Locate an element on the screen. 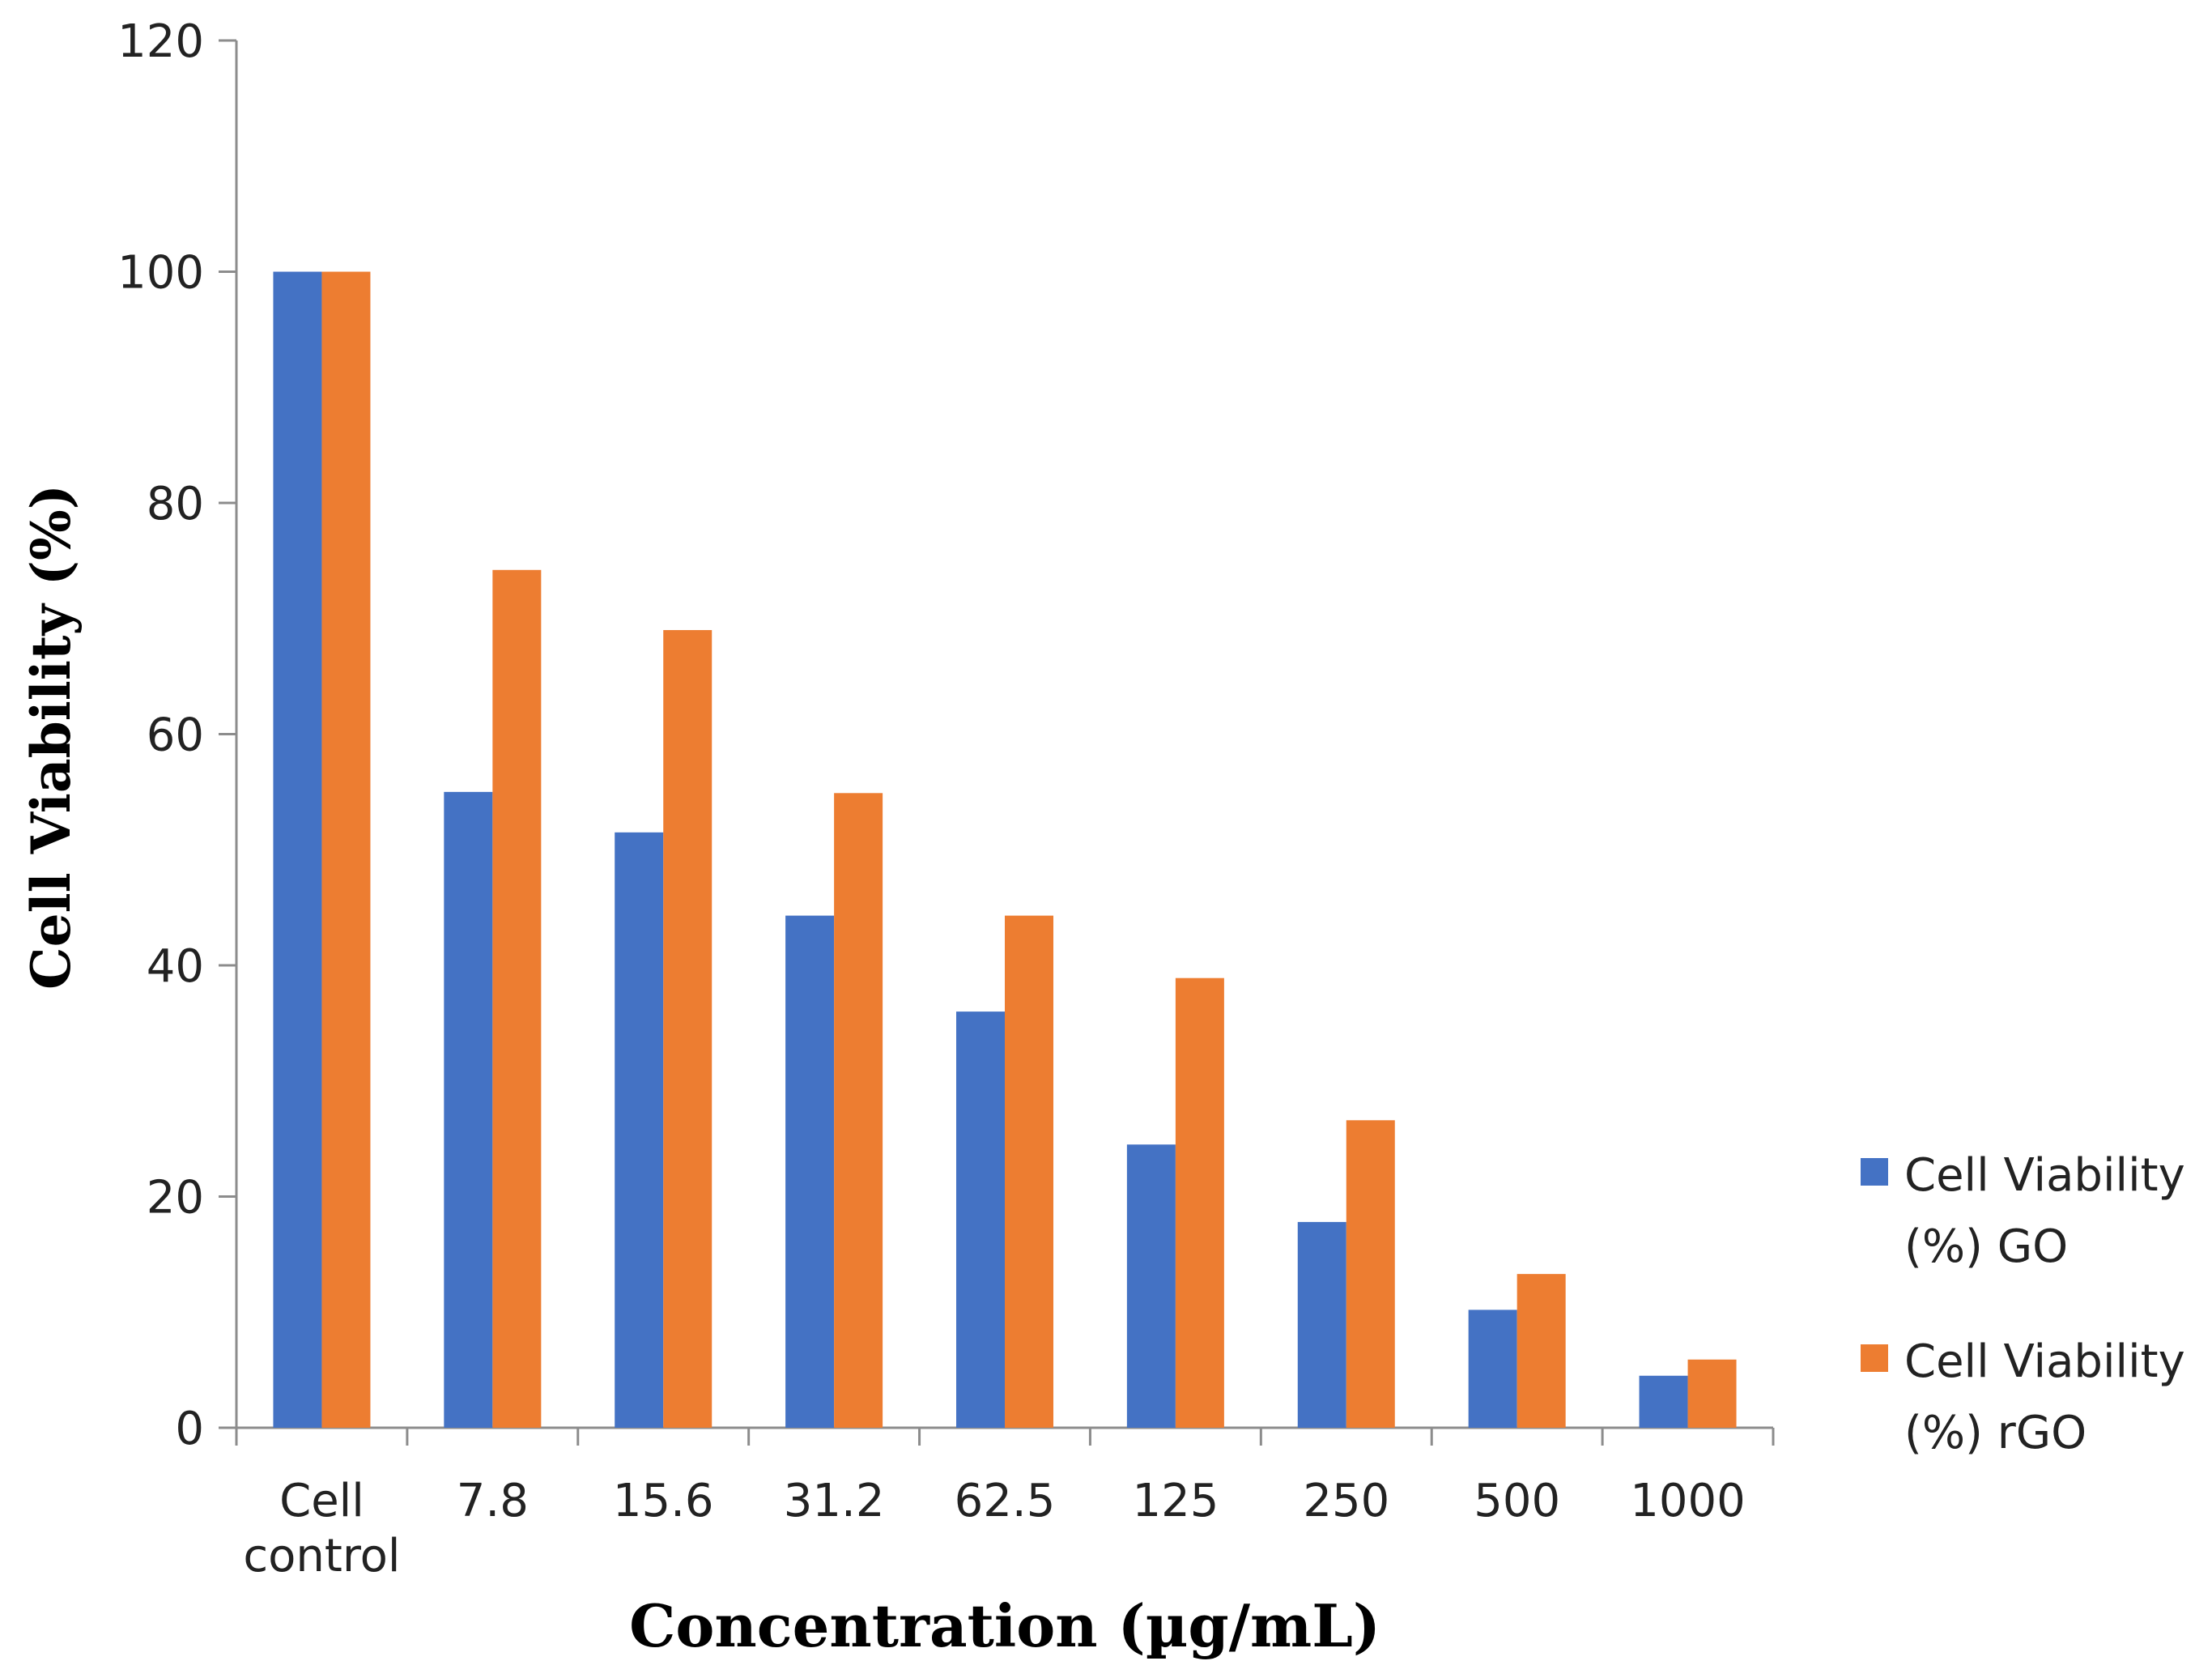 This screenshot has height=1678, width=2212. x-tick-label: 7.8 is located at coordinates (493, 1501).